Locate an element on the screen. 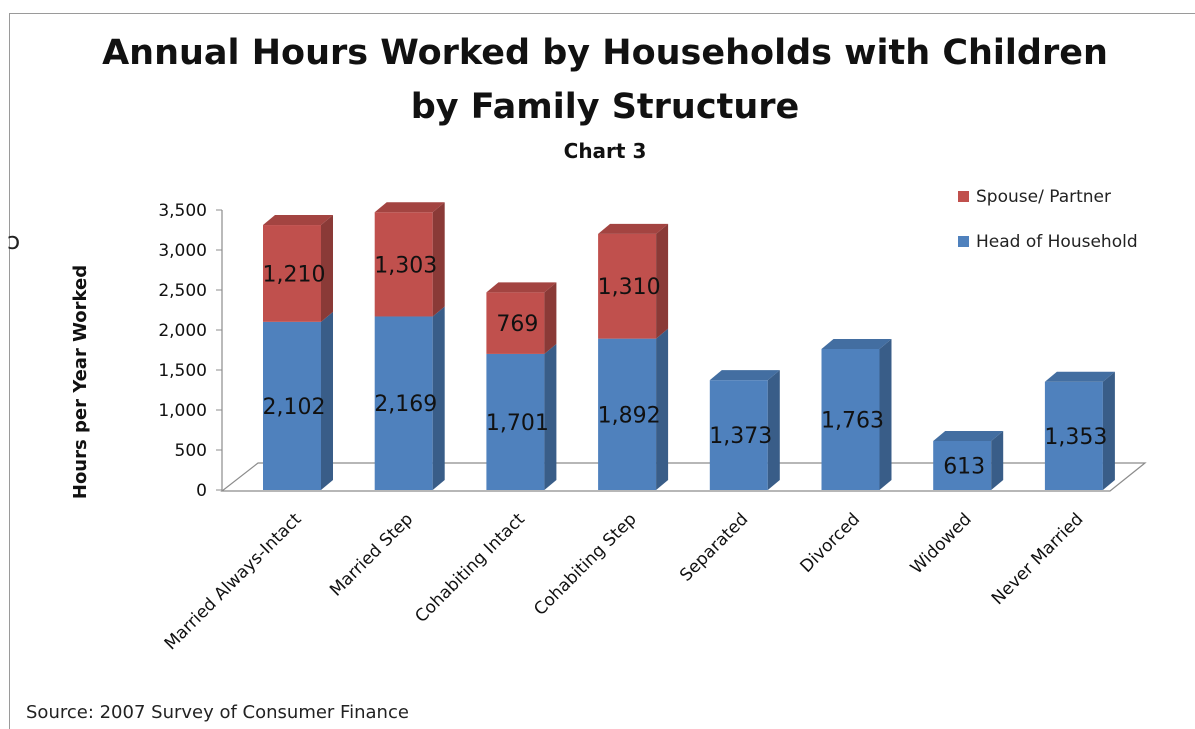  data-label: 1,701 is located at coordinates (517, 423).